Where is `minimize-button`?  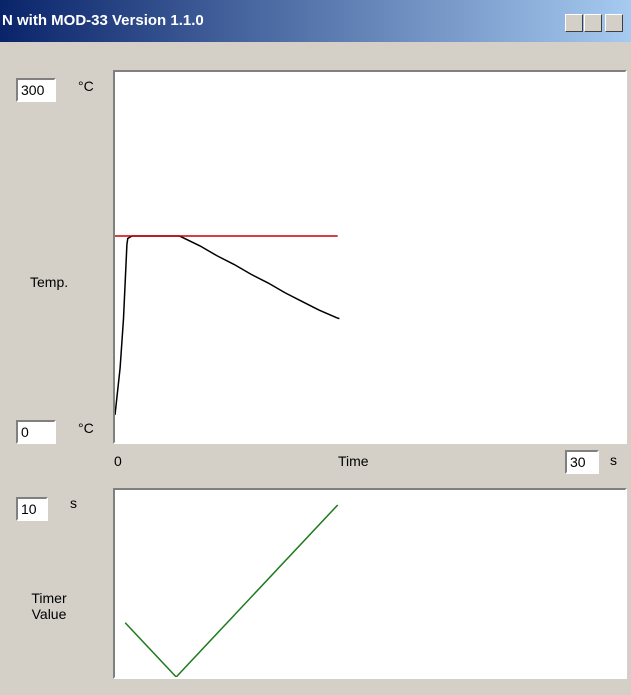
minimize-button is located at coordinates (574, 23).